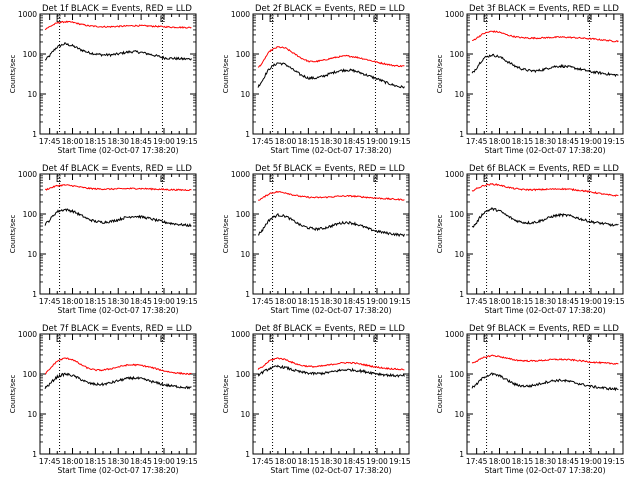 The height and width of the screenshot is (485, 640). What do you see at coordinates (330, 9) in the screenshot?
I see `panel-title: Det 2f BLACK = Events, RED = LLD` at bounding box center [330, 9].